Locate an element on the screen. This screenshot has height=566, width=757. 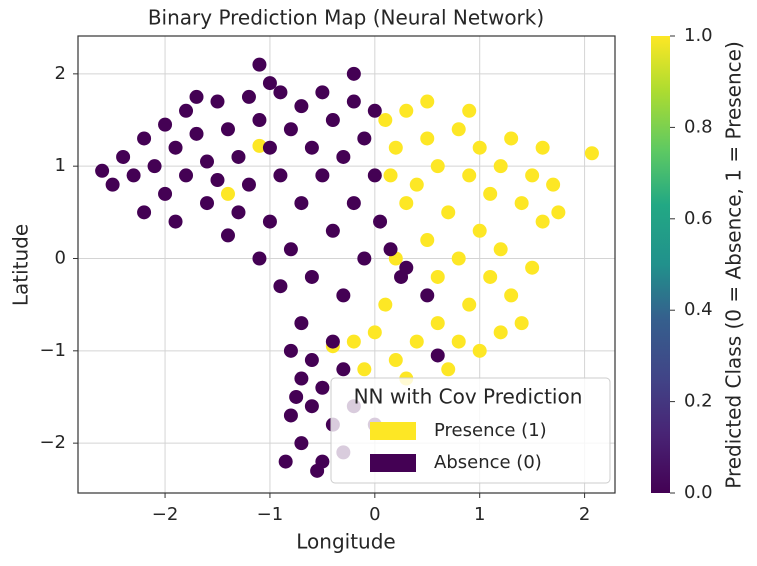
x-tick-label: 1 is located at coordinates (479, 514).